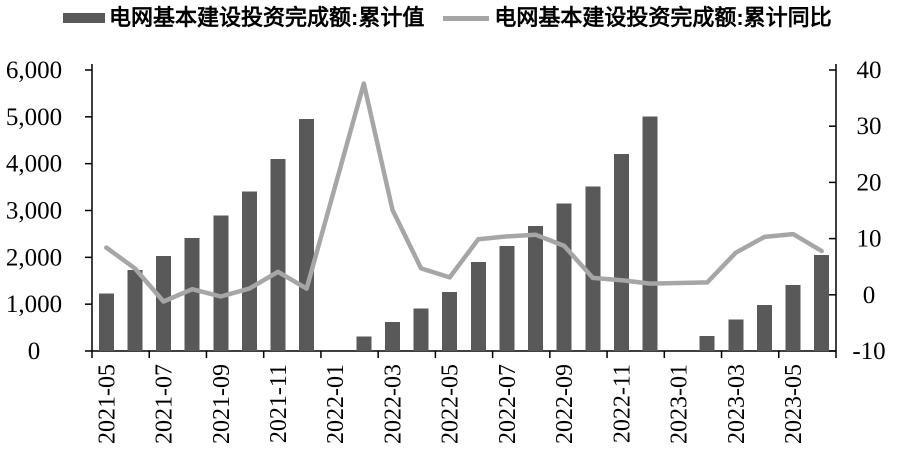  What do you see at coordinates (466, 18) in the screenshot?
I see `line-swatch-icon` at bounding box center [466, 18].